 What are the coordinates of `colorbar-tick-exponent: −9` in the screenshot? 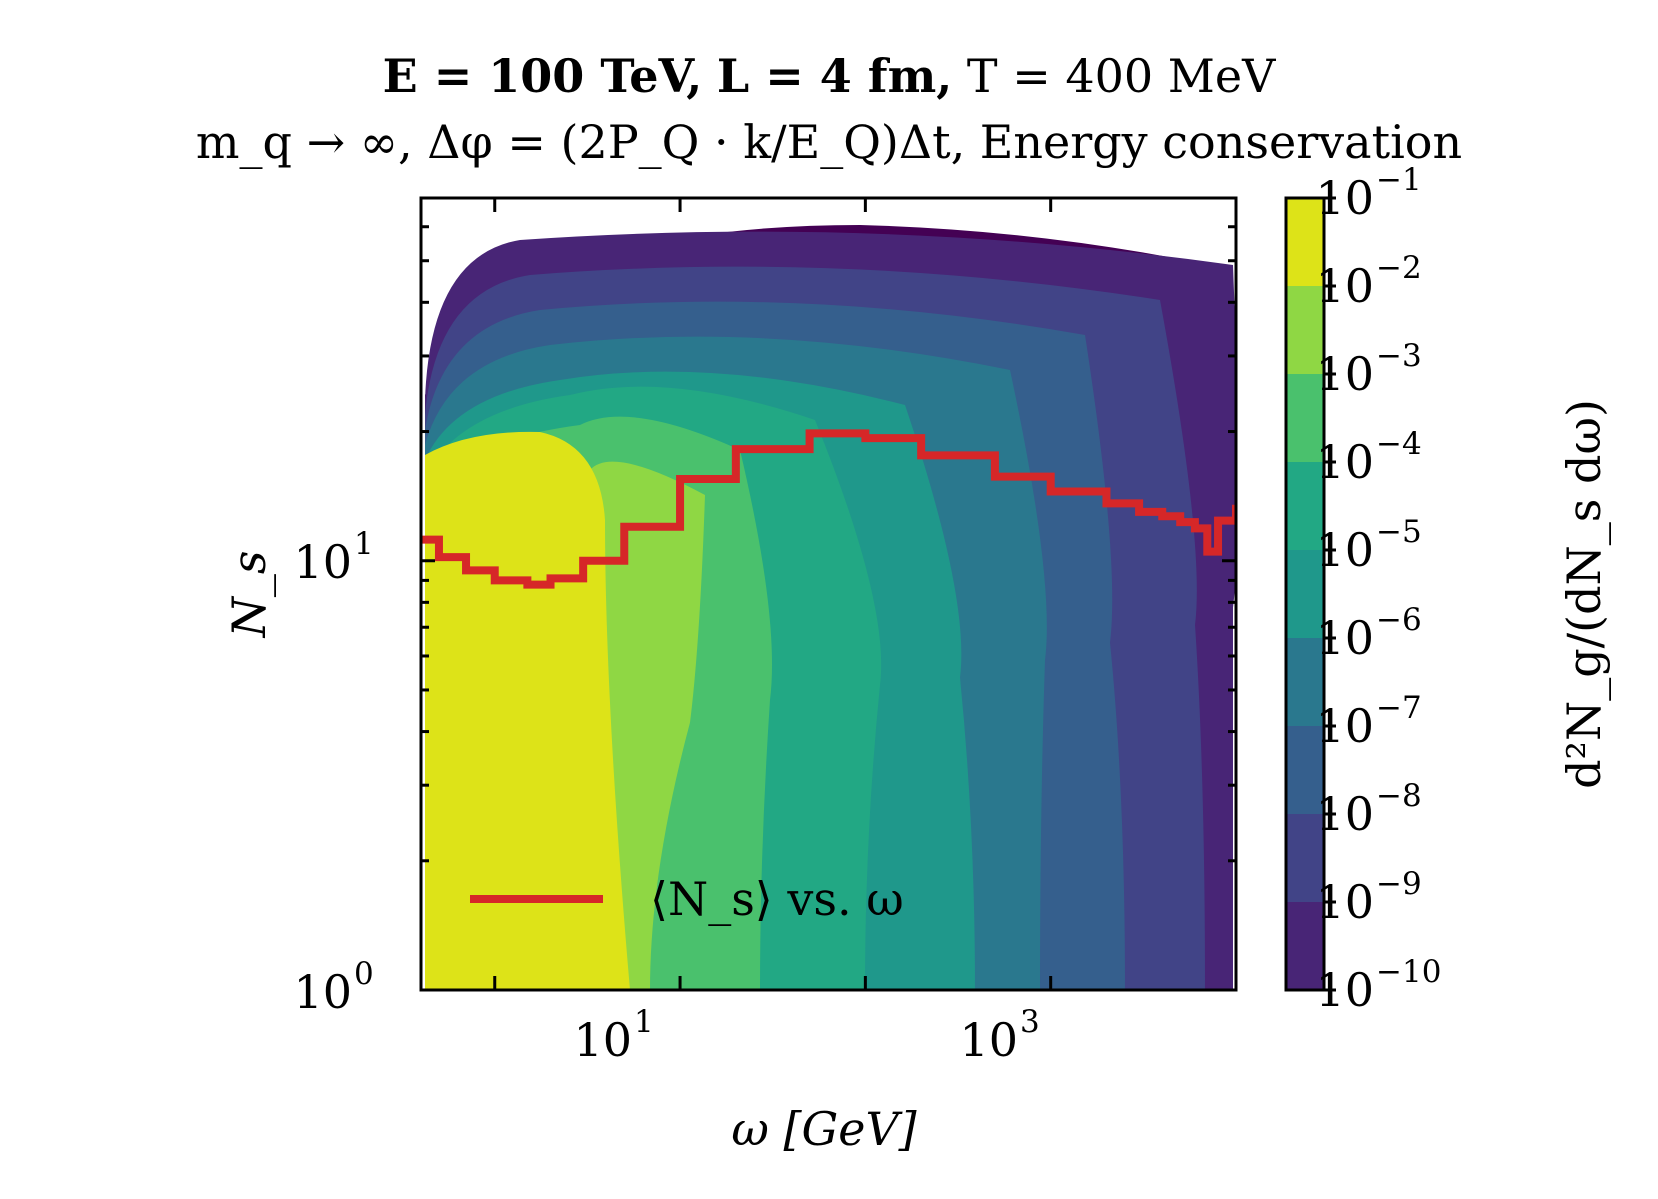 It's located at (1399, 884).